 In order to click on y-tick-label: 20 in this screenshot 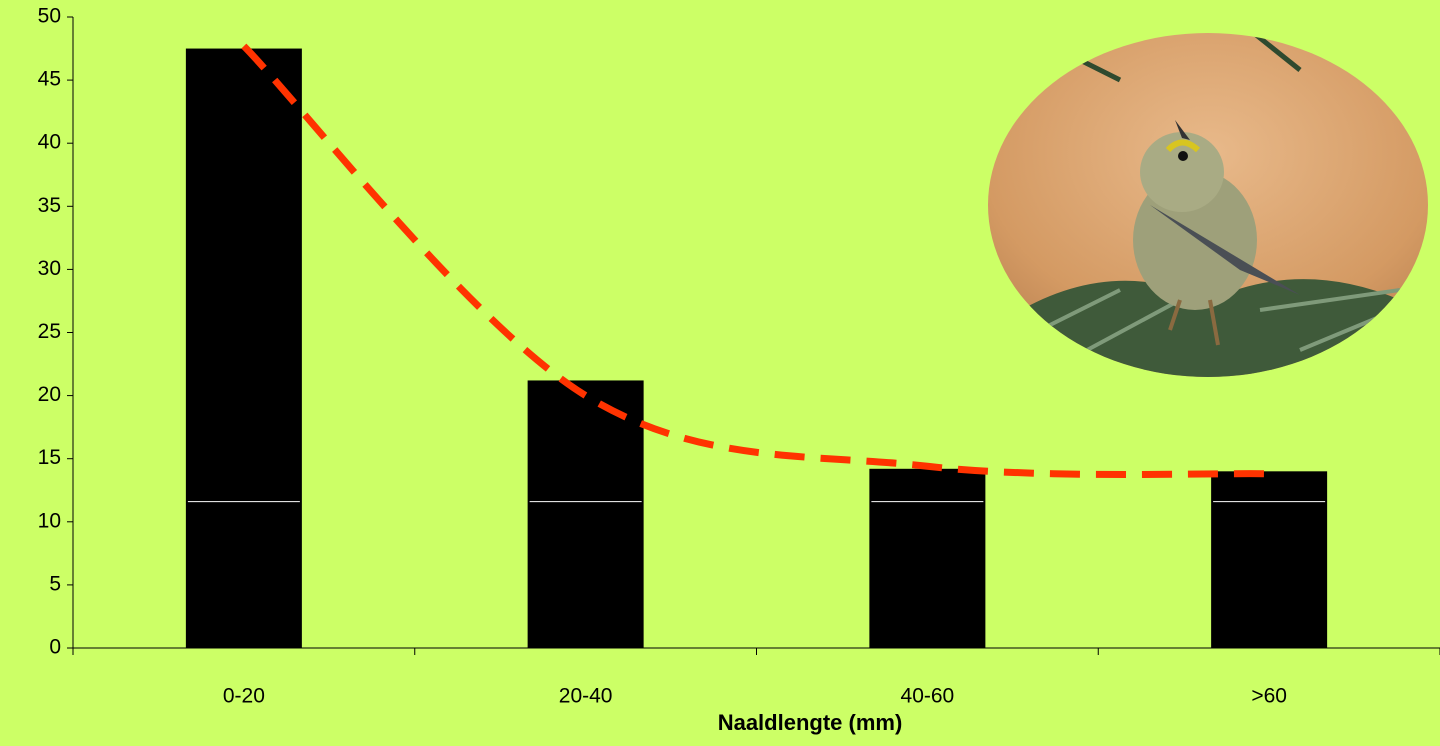, I will do `click(49, 394)`.